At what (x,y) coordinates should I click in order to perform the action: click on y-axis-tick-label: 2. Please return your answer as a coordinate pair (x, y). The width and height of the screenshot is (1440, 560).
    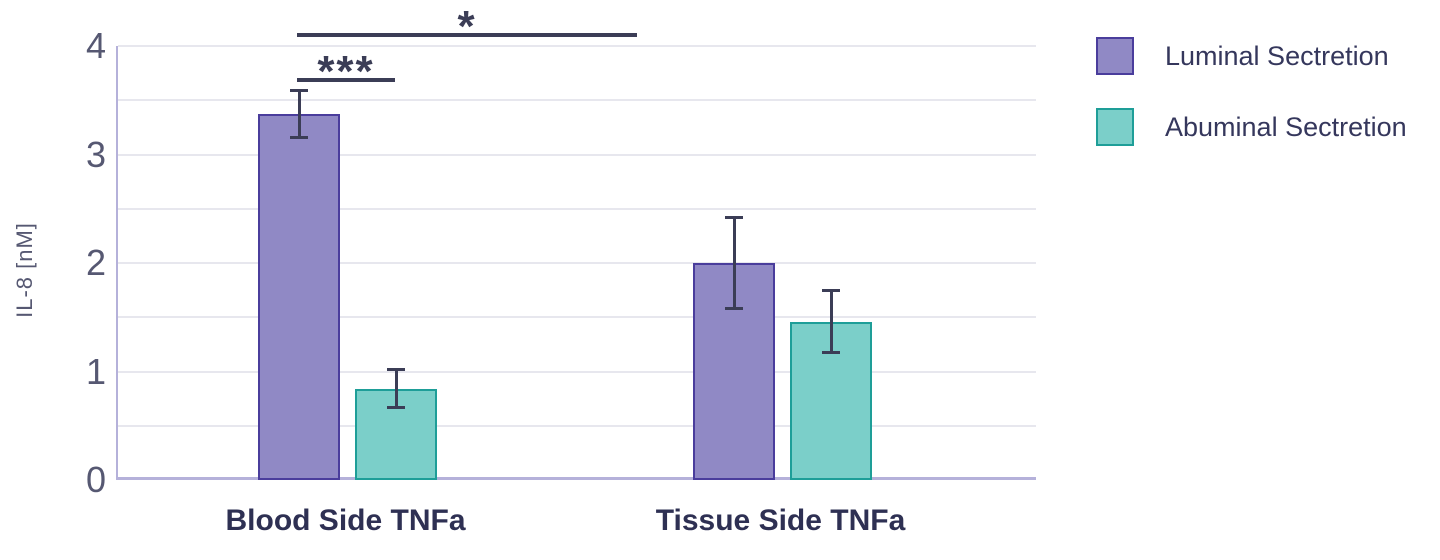
    Looking at the image, I should click on (95, 262).